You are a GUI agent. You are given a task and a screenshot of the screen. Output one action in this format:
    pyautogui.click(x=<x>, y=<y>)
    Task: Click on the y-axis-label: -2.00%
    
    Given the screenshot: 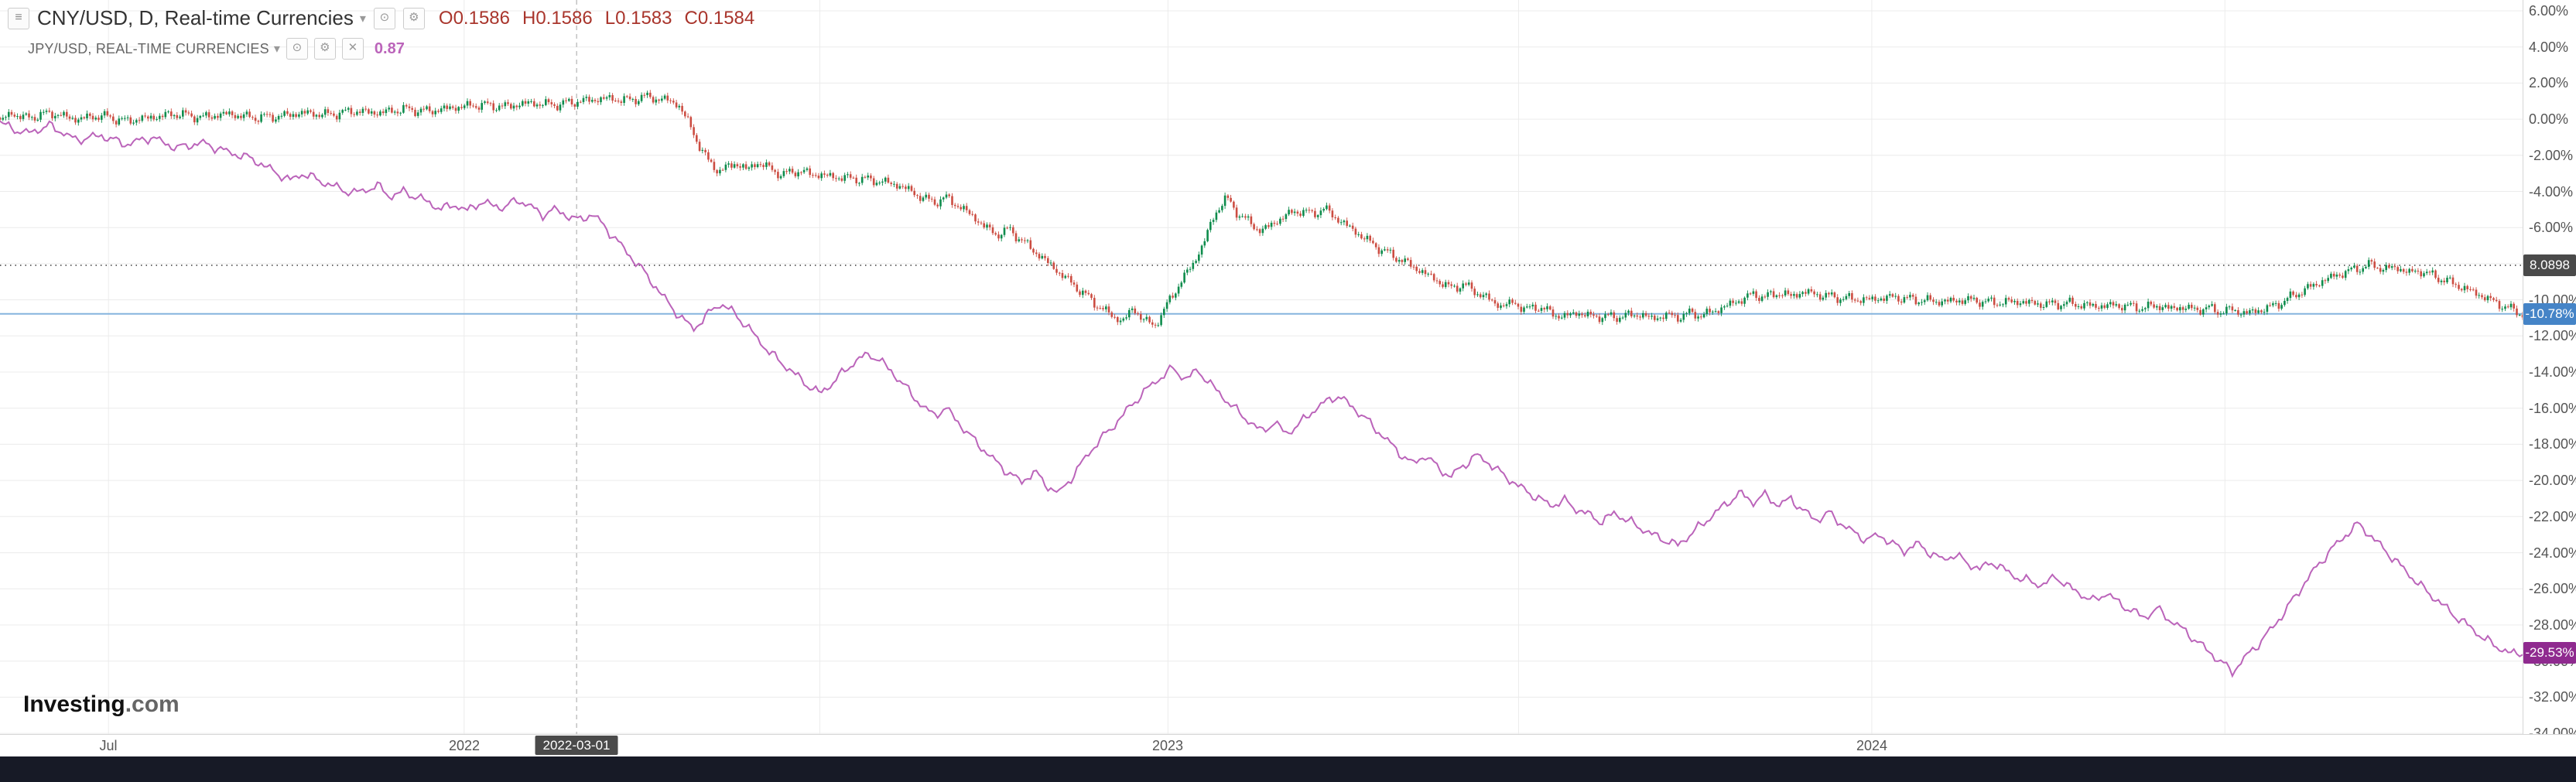 What is the action you would take?
    pyautogui.click(x=2551, y=155)
    